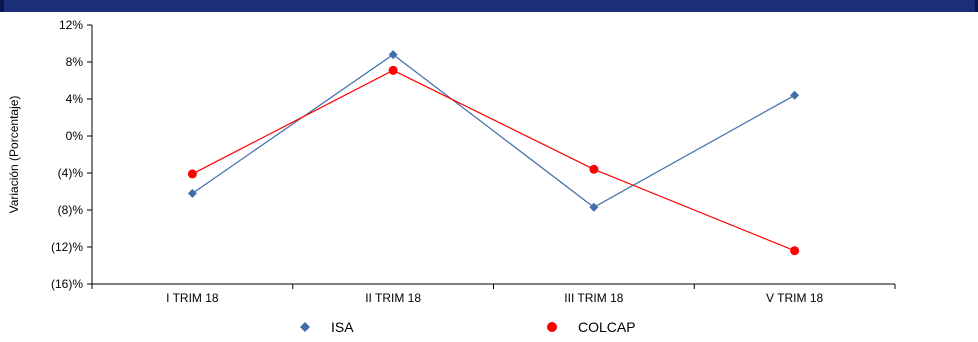 The height and width of the screenshot is (342, 978). Describe the element at coordinates (71, 173) in the screenshot. I see `y-tick-label: (4)%` at that location.